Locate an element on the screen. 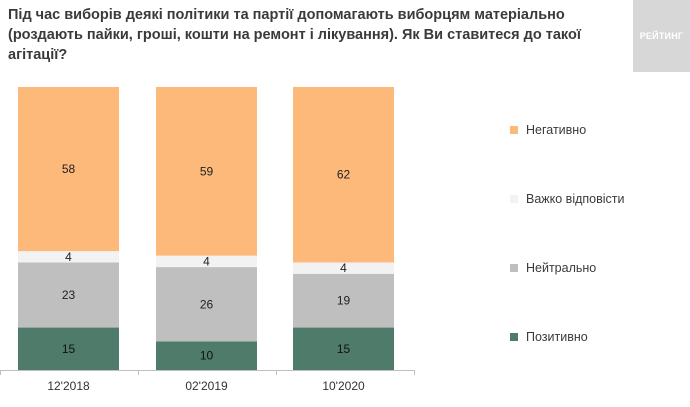  brand-logo-text: РЕЙТИНГ is located at coordinates (661, 36).